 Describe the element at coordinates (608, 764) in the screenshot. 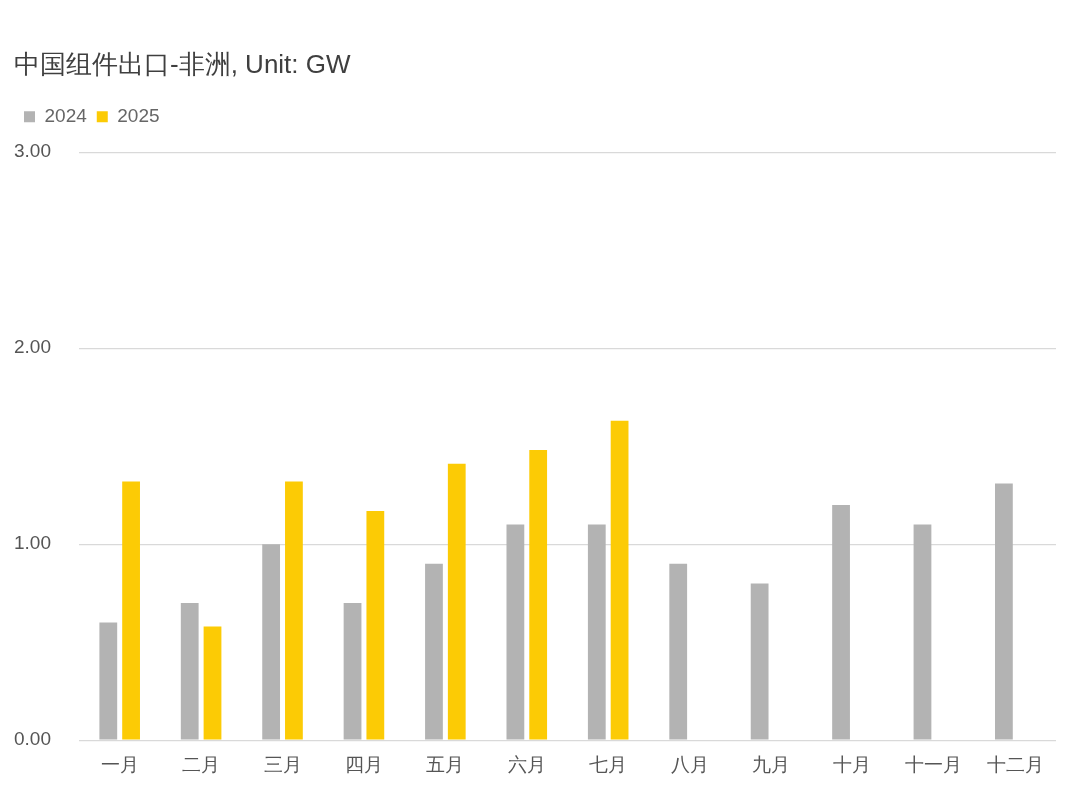

I see `x-tick-label: 七月` at that location.